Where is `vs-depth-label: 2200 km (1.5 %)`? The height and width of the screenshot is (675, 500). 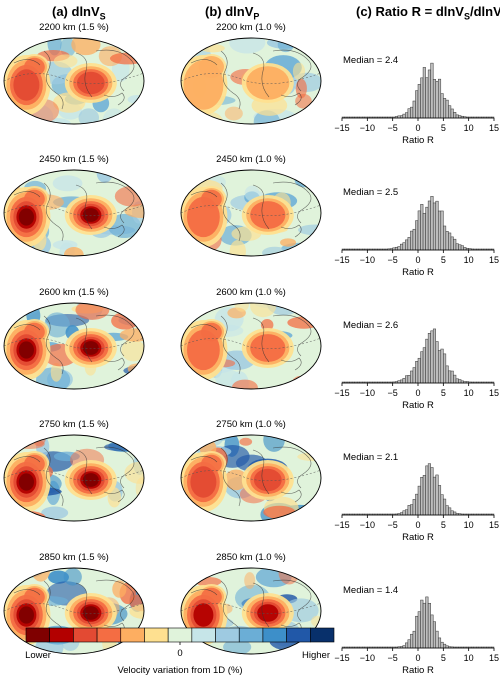 vs-depth-label: 2200 km (1.5 %) is located at coordinates (74, 27).